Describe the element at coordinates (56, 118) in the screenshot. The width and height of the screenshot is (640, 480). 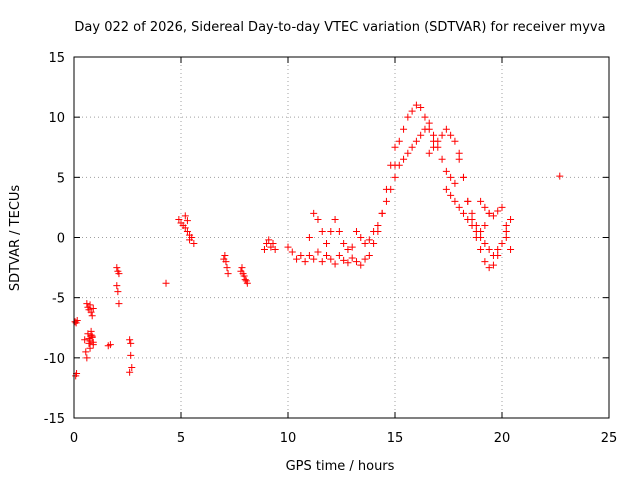
I see `y-tick-label: 10` at that location.